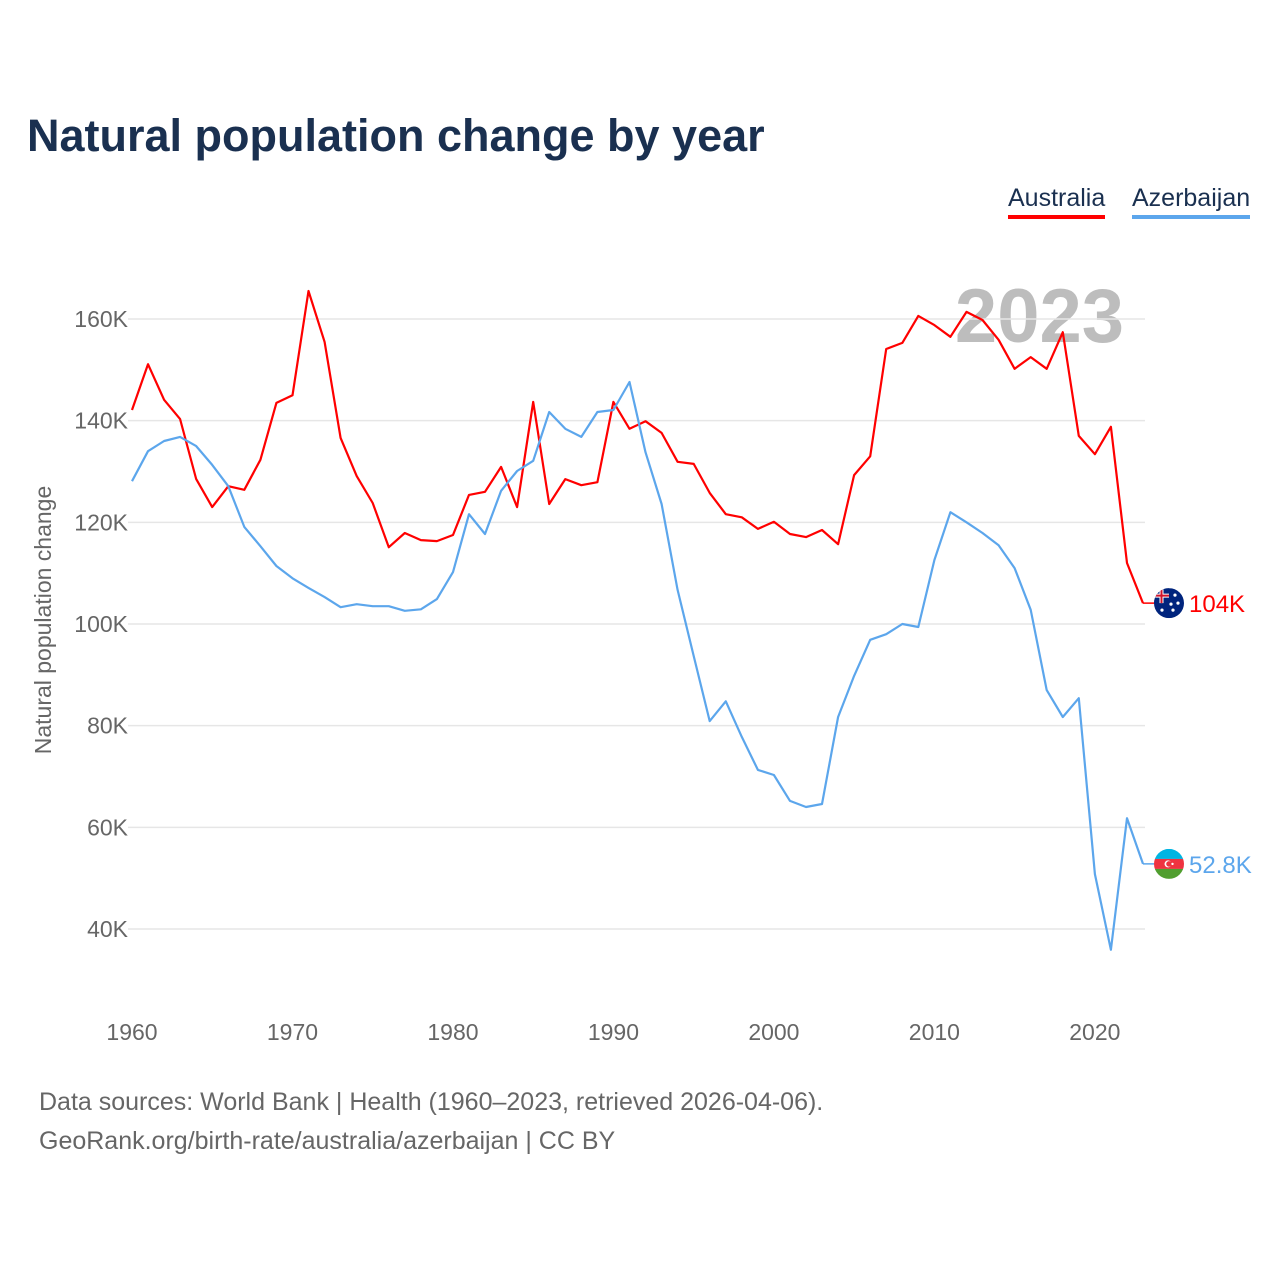 The width and height of the screenshot is (1280, 1280). I want to click on y-tick-label: 40K, so click(108, 929).